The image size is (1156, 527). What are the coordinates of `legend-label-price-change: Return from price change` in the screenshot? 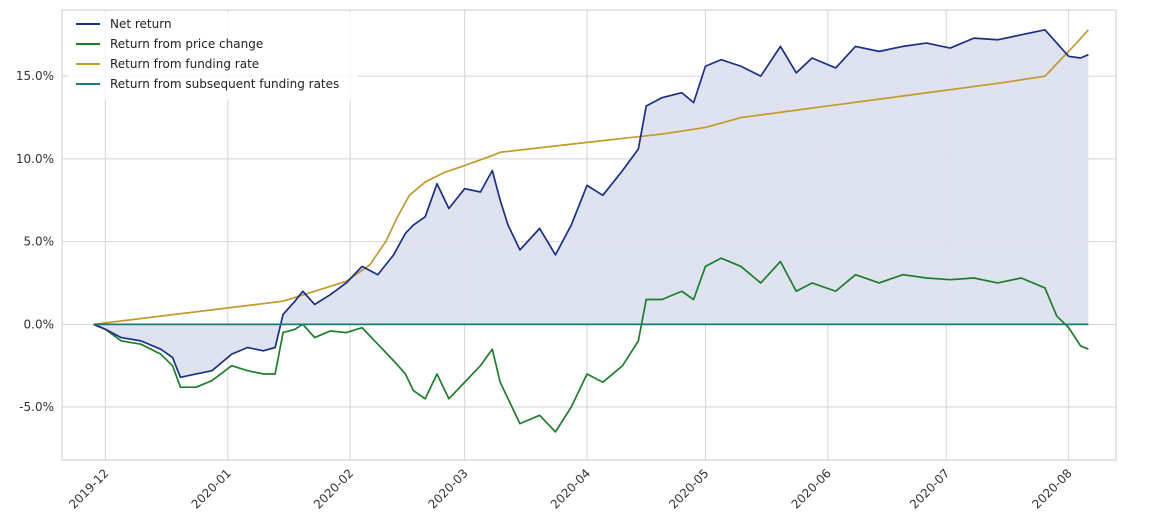 It's located at (186, 44).